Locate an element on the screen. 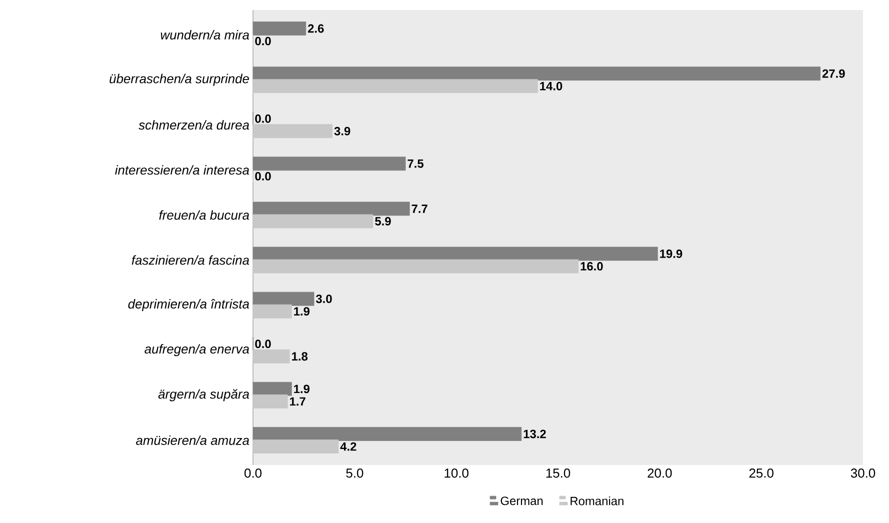  x-tick-label: 20.0 is located at coordinates (660, 473).